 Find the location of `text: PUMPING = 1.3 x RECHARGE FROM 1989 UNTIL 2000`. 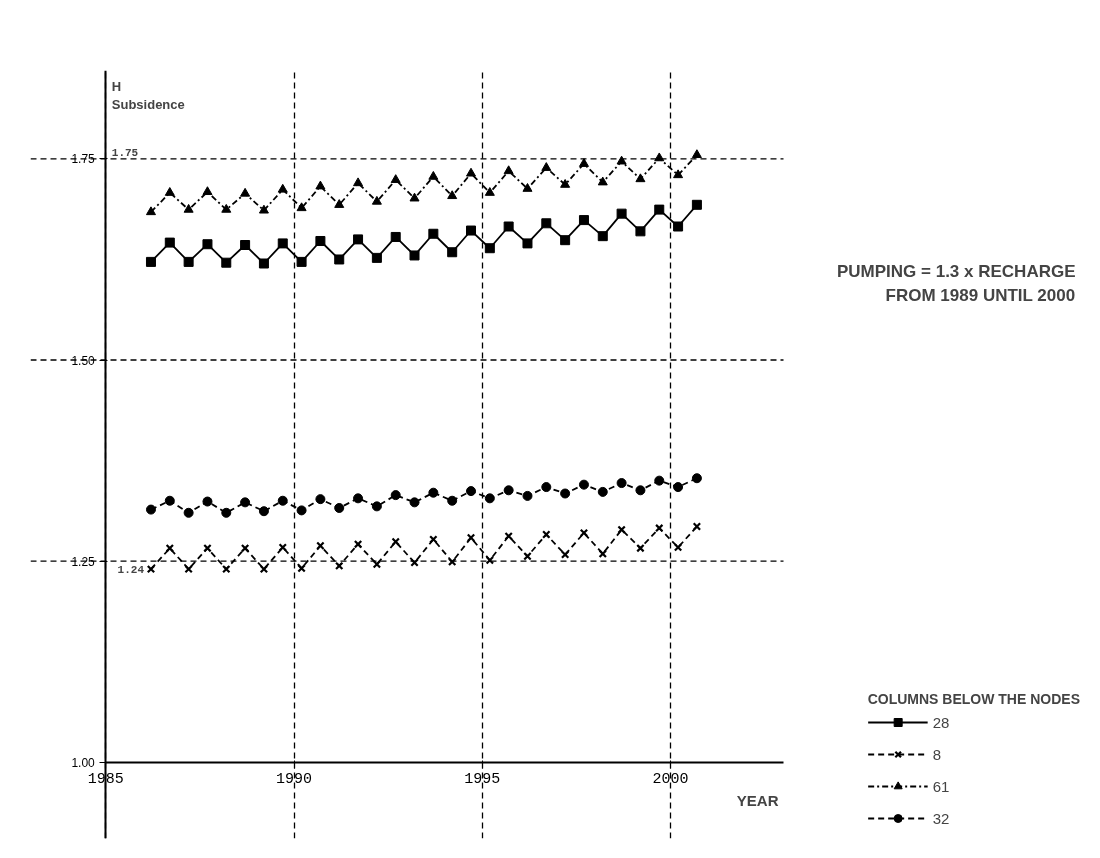

text: PUMPING = 1.3 x RECHARGE FROM 1989 UNTIL 2000 is located at coordinates (956, 283).